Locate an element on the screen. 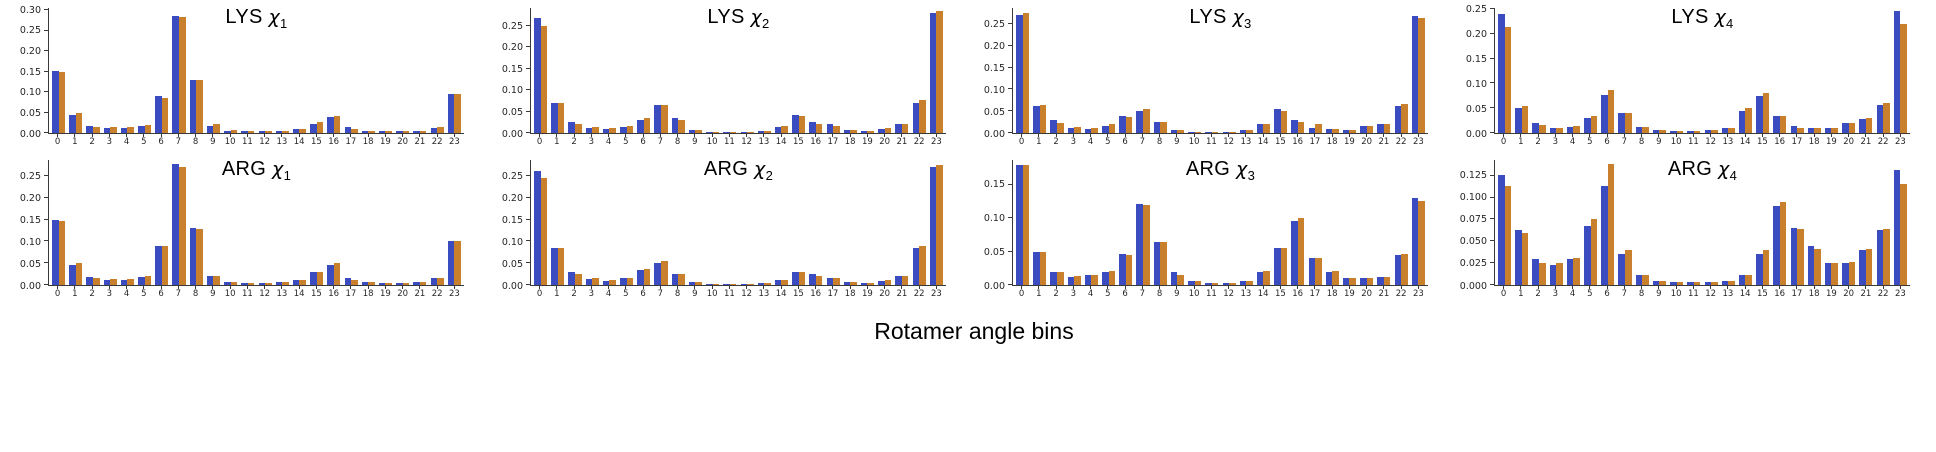  x-tick-label: 14 is located at coordinates (1263, 293).